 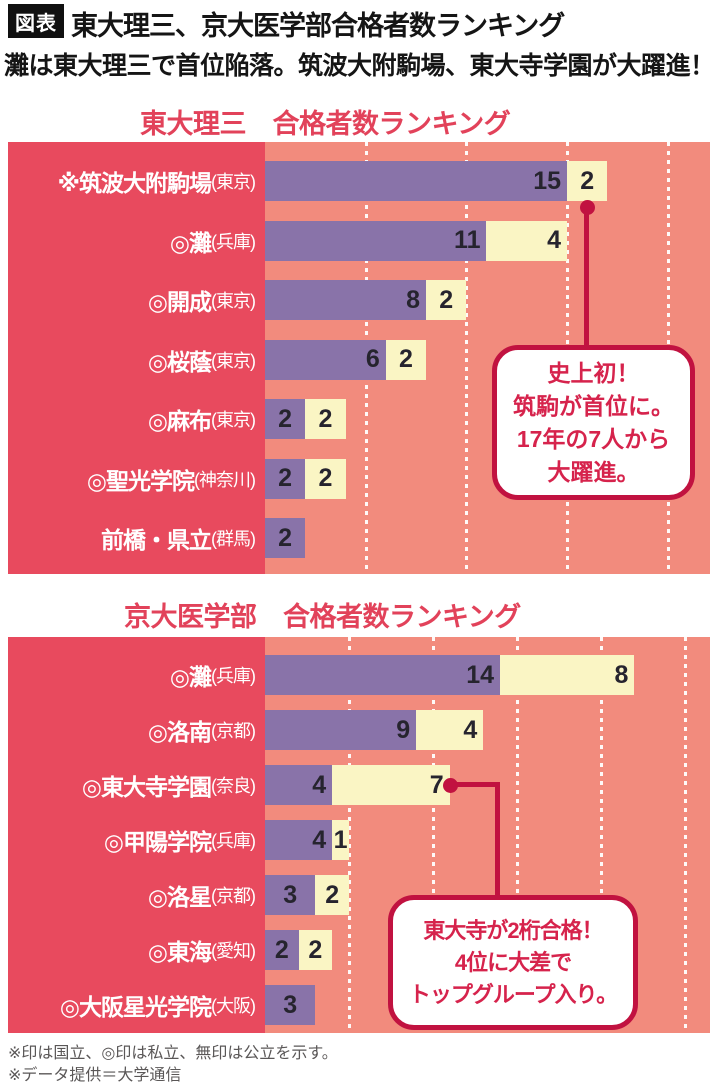 I want to click on bar-primary-segment: 11, so click(x=376, y=240).